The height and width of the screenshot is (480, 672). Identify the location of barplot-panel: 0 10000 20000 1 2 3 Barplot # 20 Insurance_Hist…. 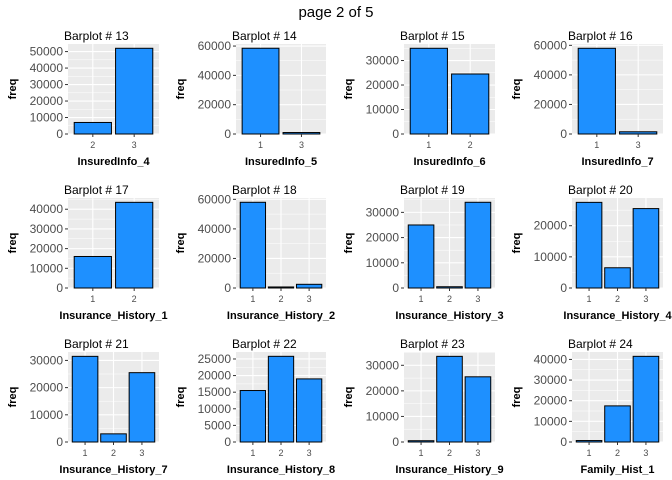
(591, 252).